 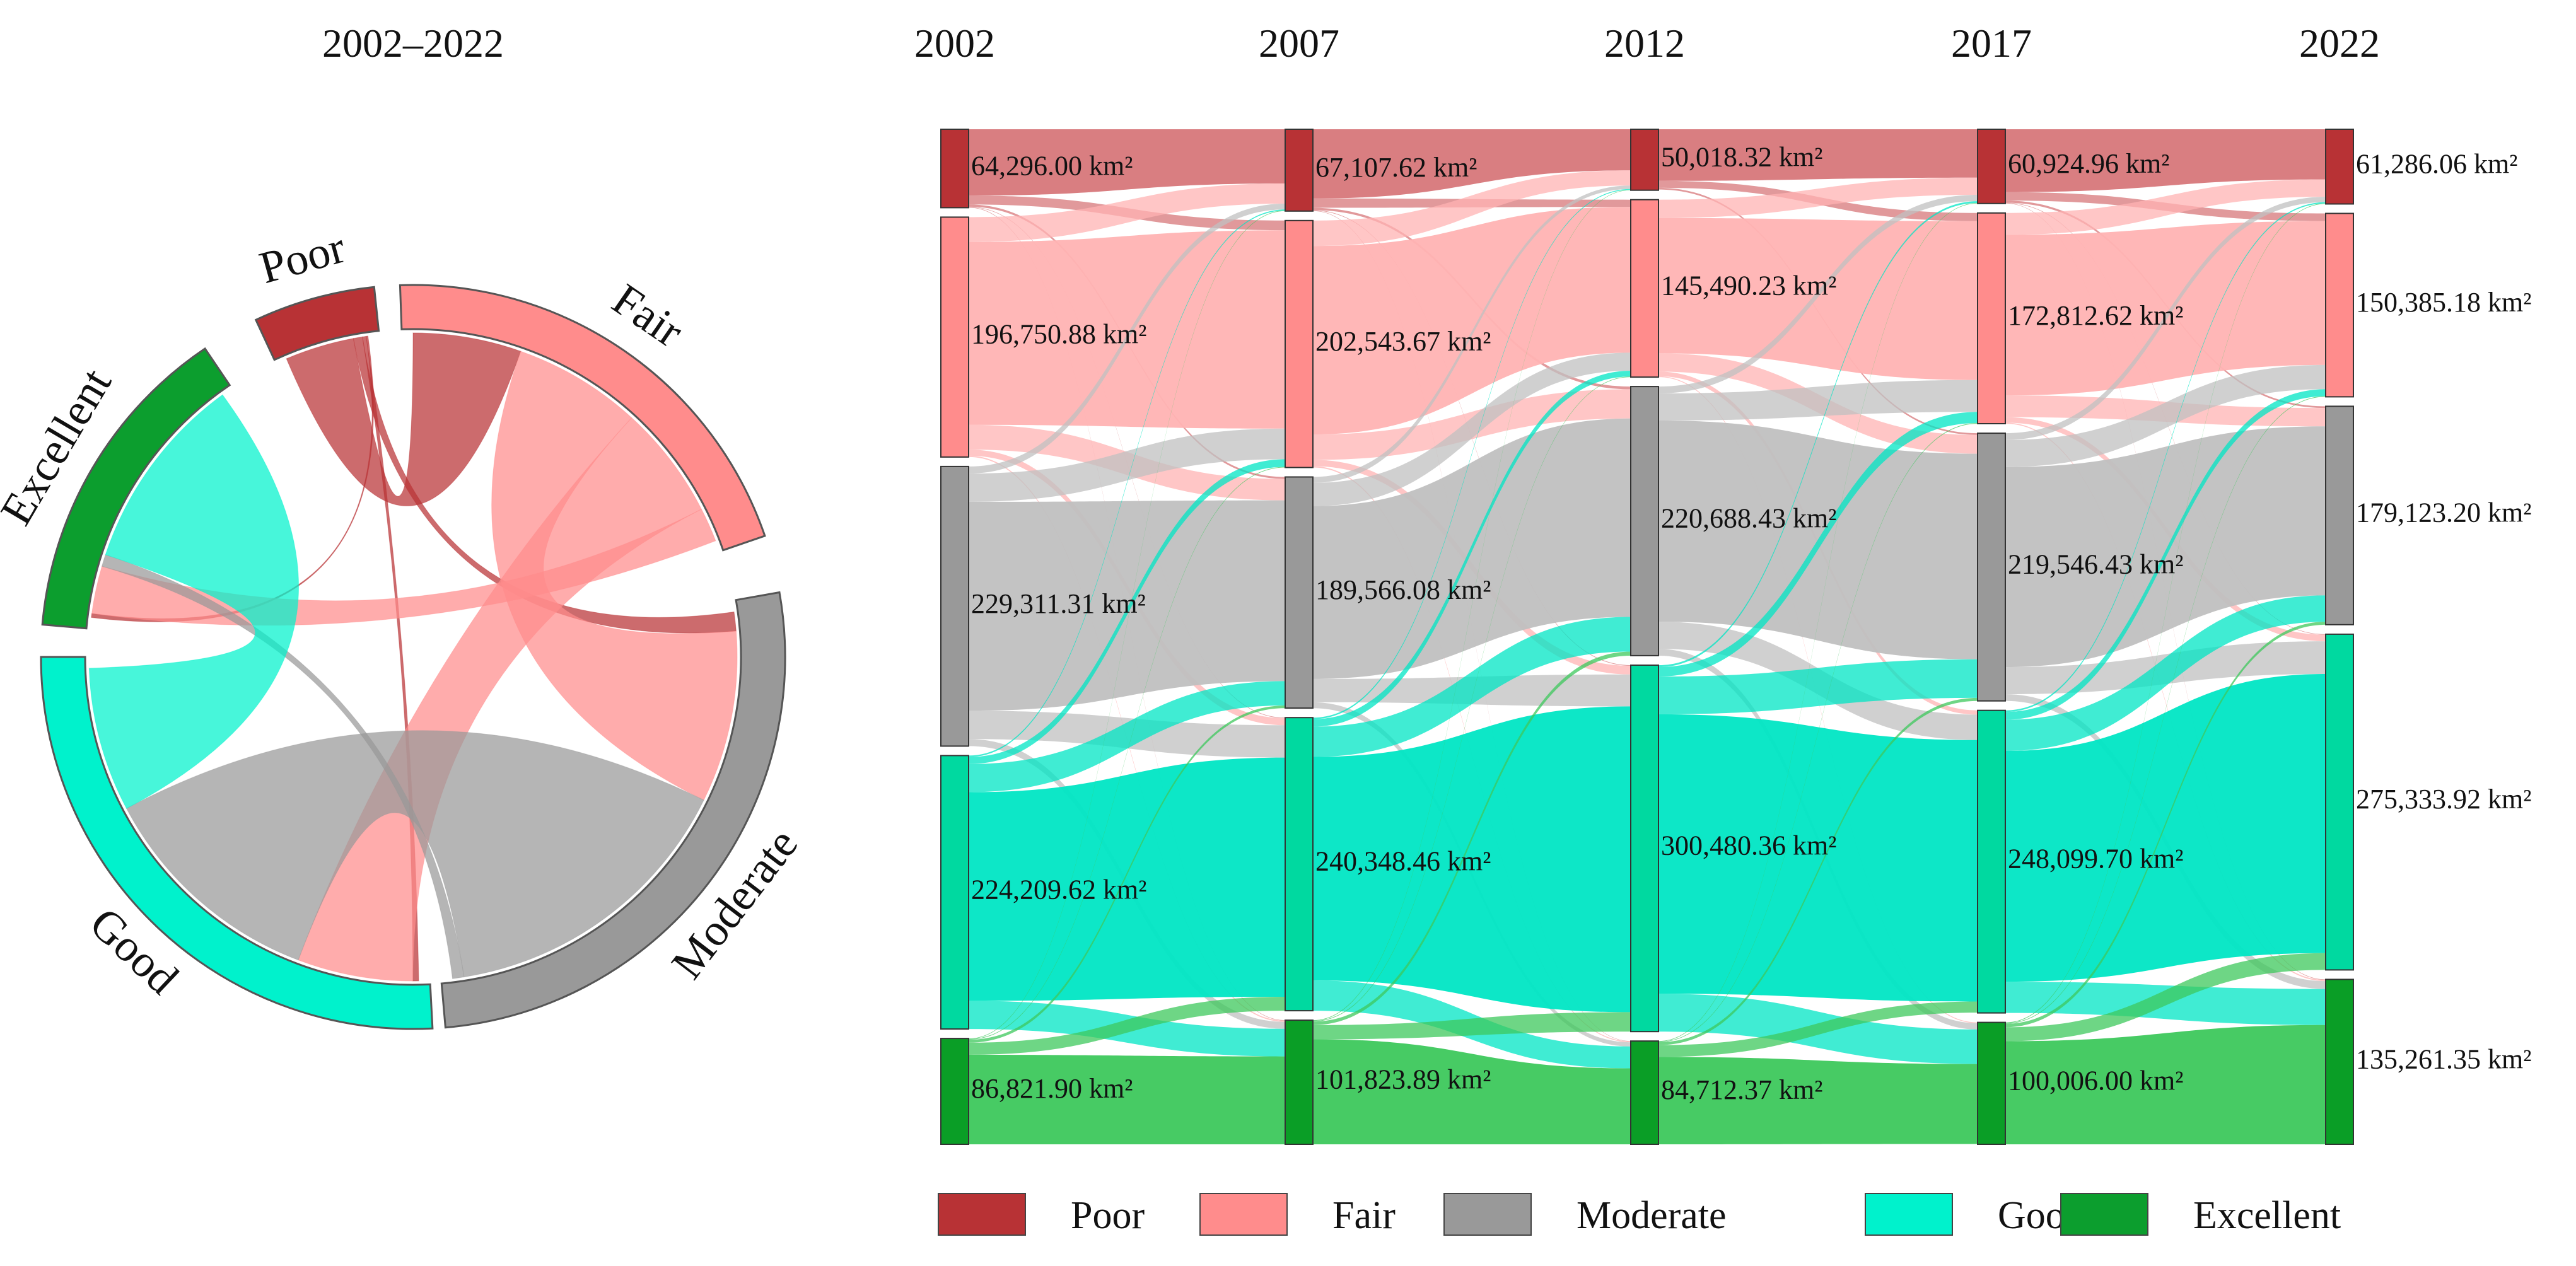 I want to click on sankey-value-label-2022-moderate: 179,123.20 km², so click(x=2443, y=512).